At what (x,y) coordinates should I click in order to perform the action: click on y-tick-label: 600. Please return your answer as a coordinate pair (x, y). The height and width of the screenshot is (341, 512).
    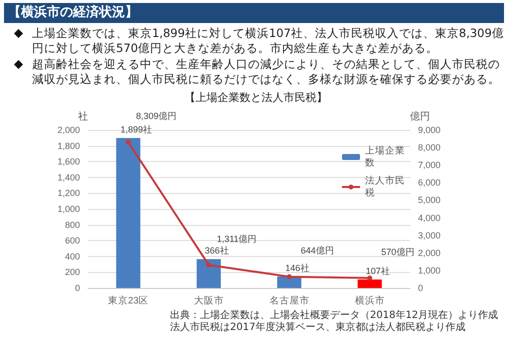
    Looking at the image, I should click on (72, 241).